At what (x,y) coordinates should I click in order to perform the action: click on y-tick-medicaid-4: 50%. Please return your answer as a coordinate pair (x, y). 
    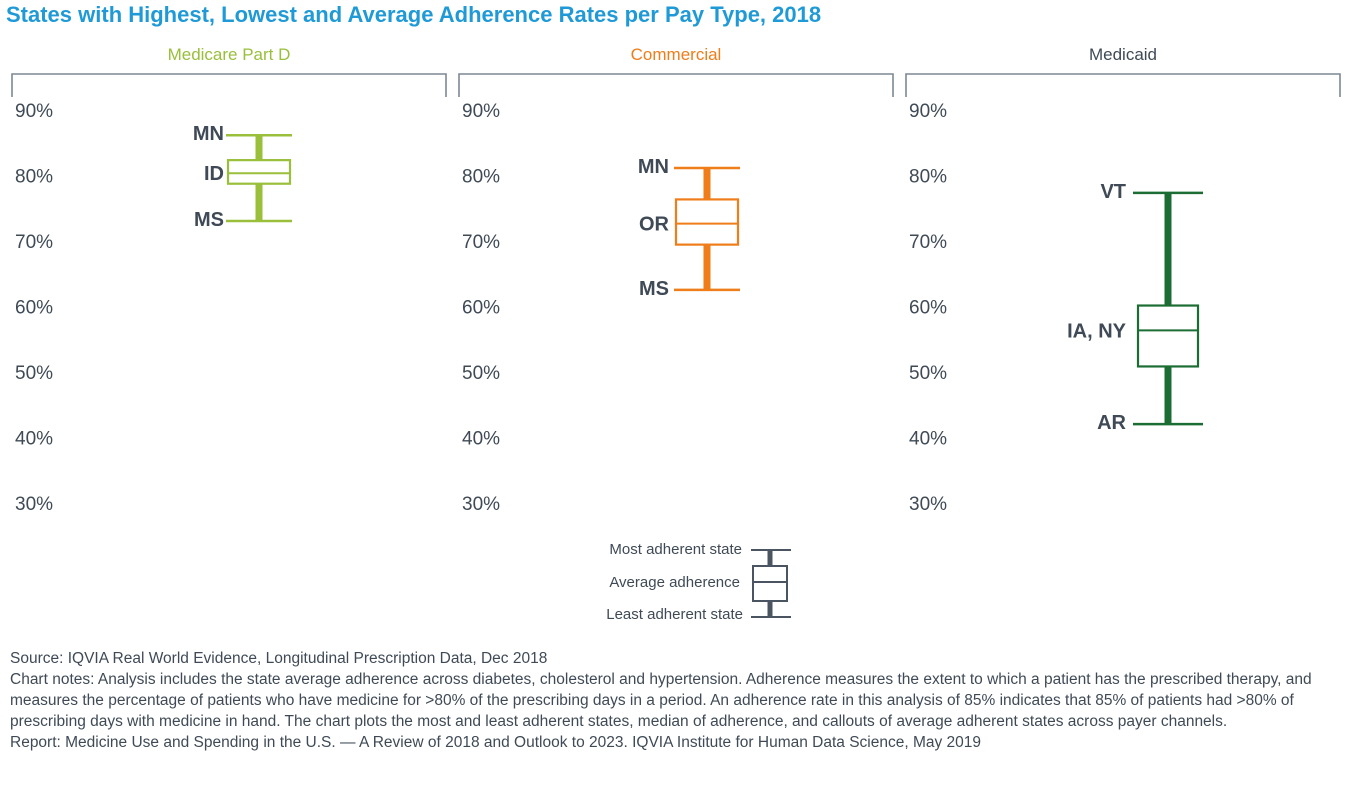
    Looking at the image, I should click on (928, 373).